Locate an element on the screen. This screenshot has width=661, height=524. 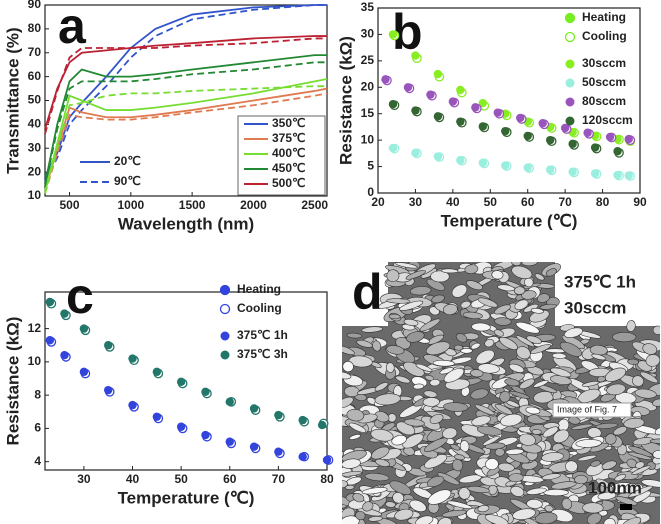
x-tick-label: 70 is located at coordinates (565, 202).